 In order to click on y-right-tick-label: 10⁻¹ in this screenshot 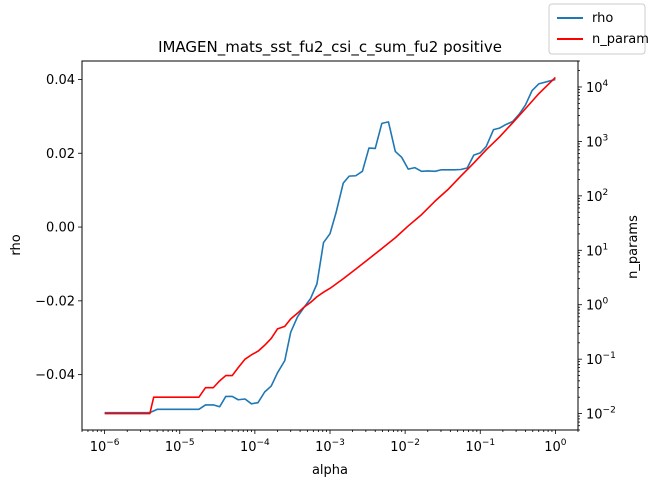, I will do `click(601, 359)`.